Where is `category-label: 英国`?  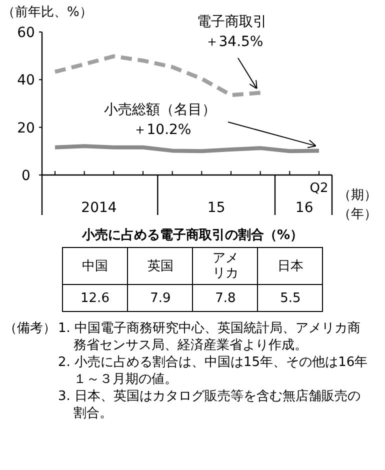
category-label: 英国 is located at coordinates (160, 266).